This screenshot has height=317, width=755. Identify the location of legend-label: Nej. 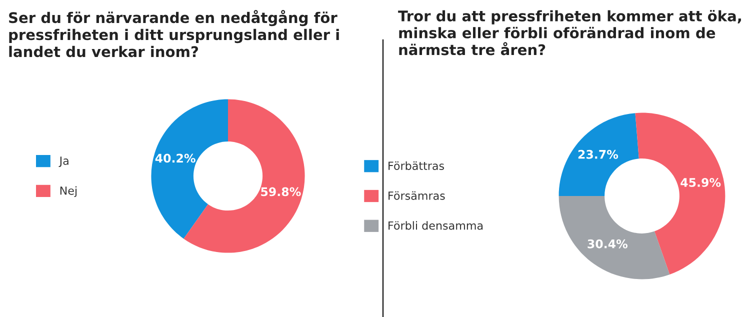
(68, 191).